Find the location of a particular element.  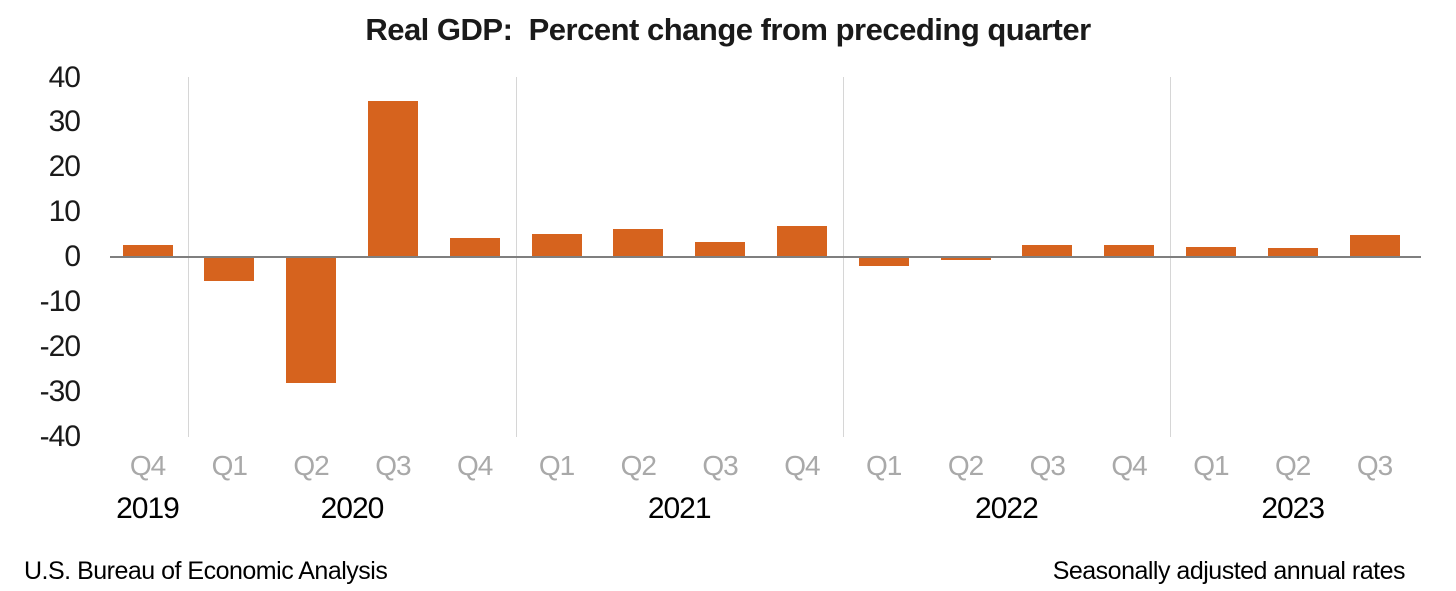

x-axis-year-label: 2023 is located at coordinates (1293, 508).